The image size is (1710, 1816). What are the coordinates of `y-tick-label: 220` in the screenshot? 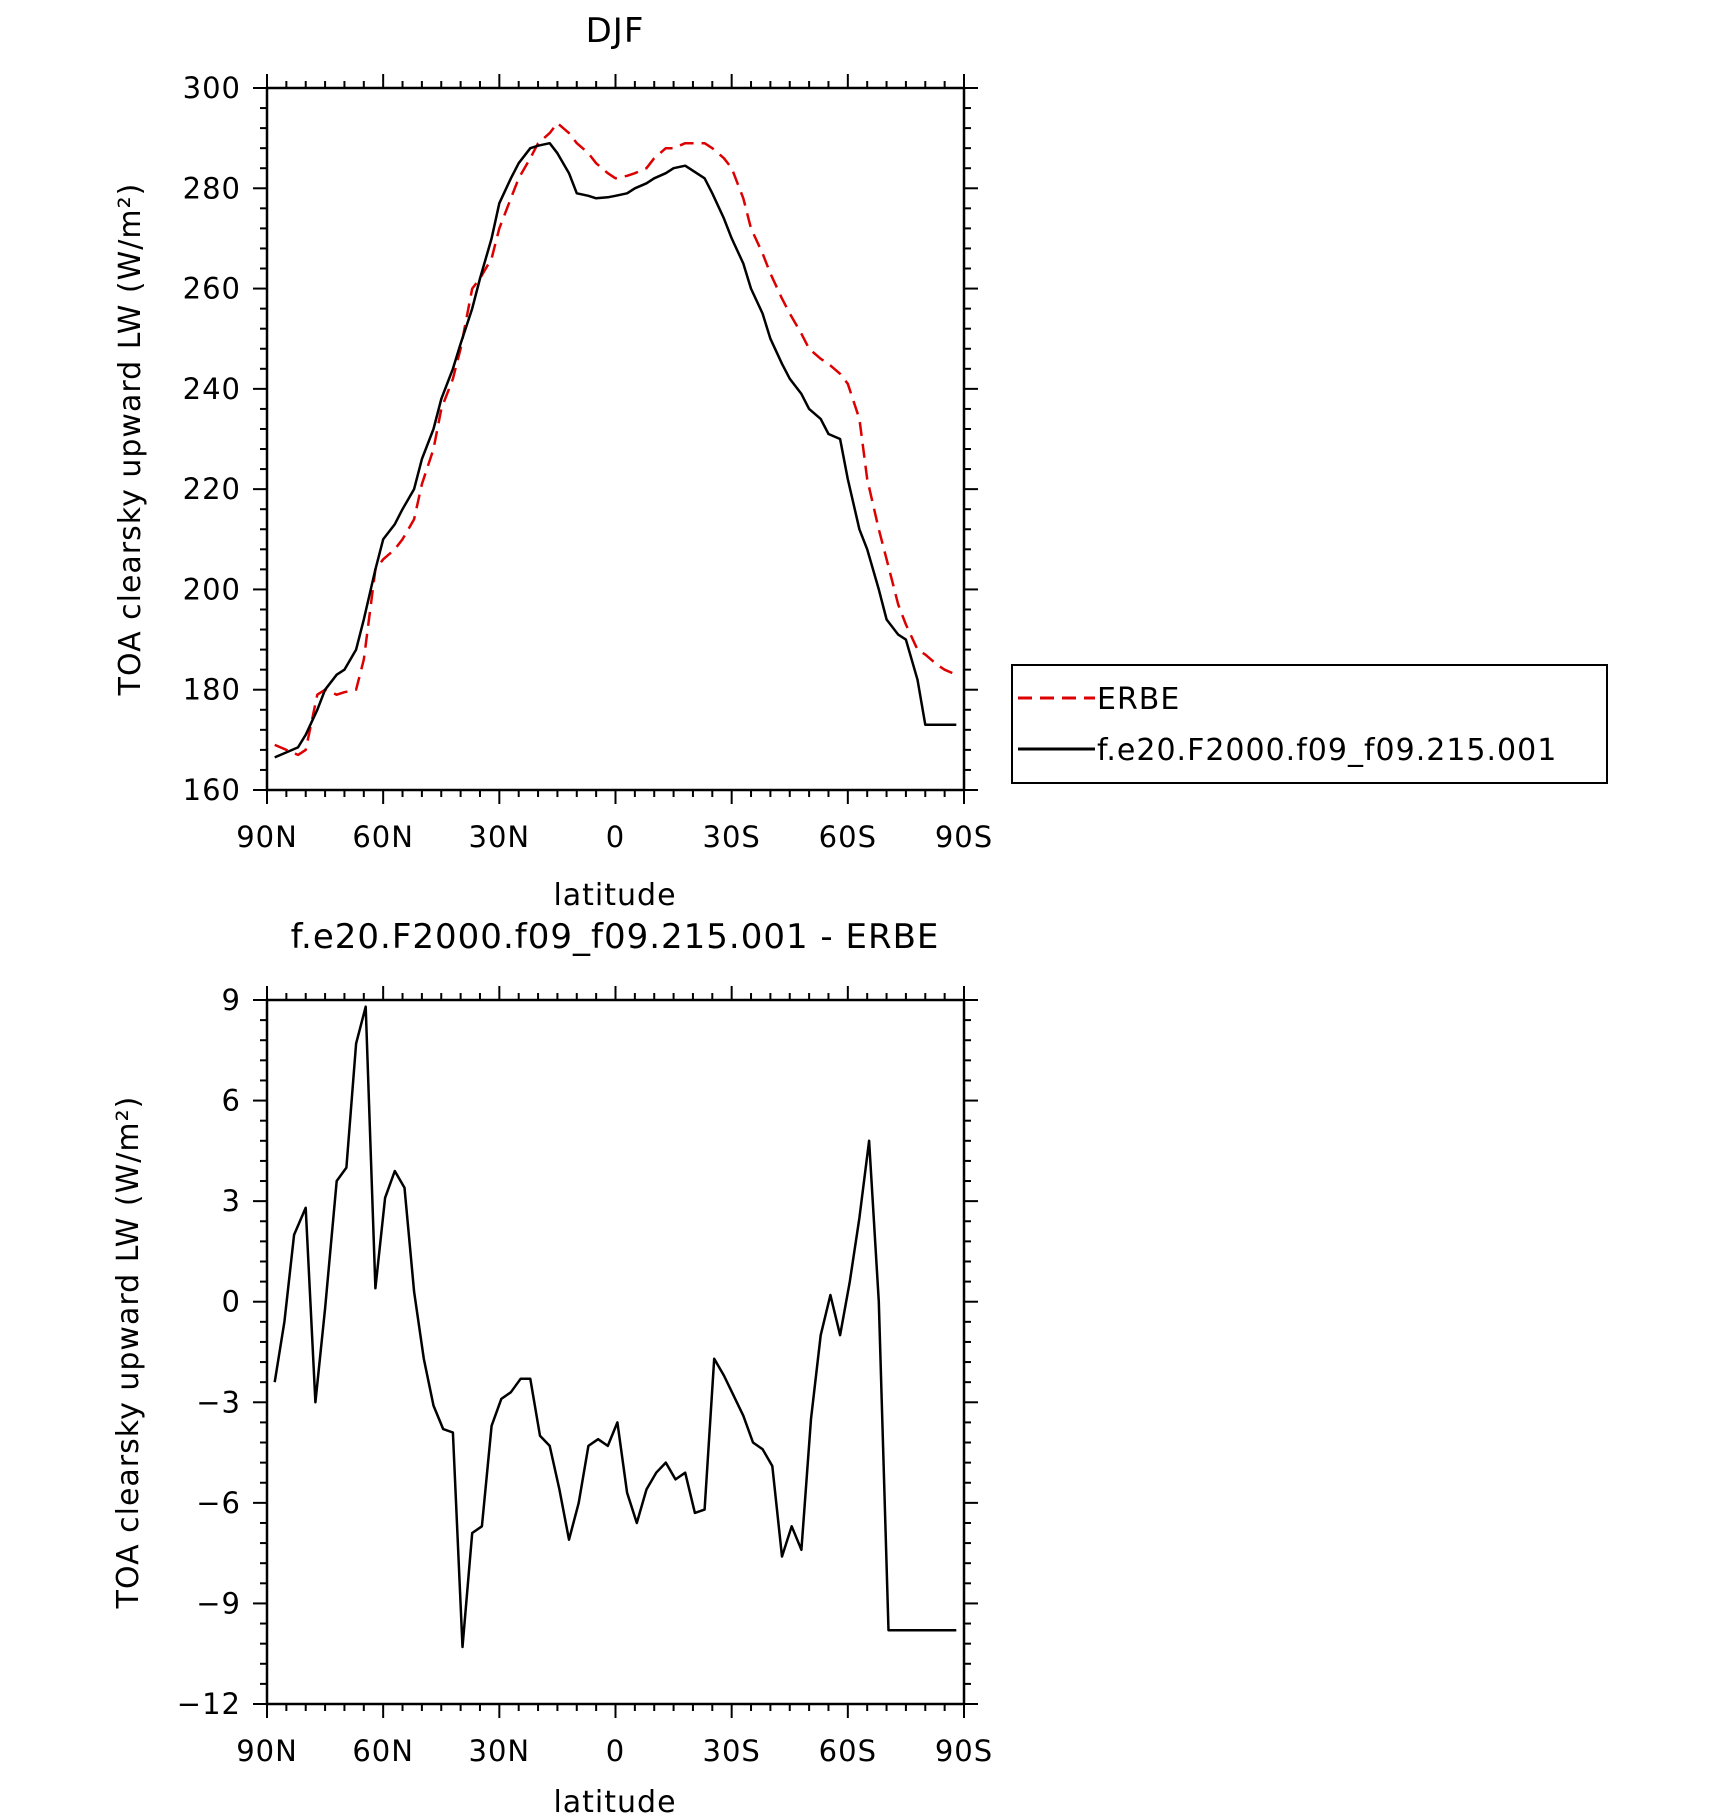 It's located at (212, 489).